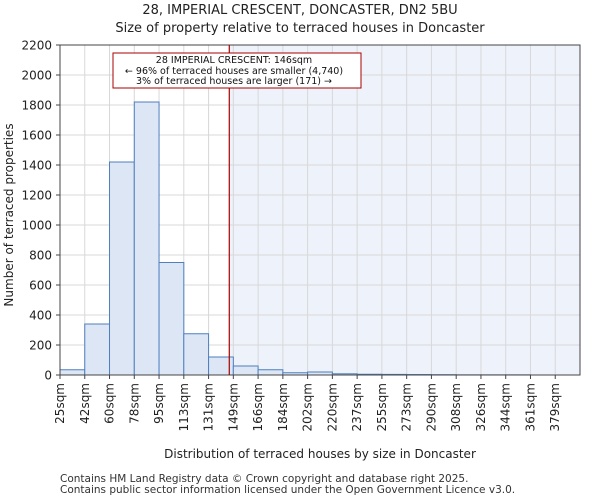 The width and height of the screenshot is (600, 500). What do you see at coordinates (97, 349) in the screenshot?
I see `bar-42sqm` at bounding box center [97, 349].